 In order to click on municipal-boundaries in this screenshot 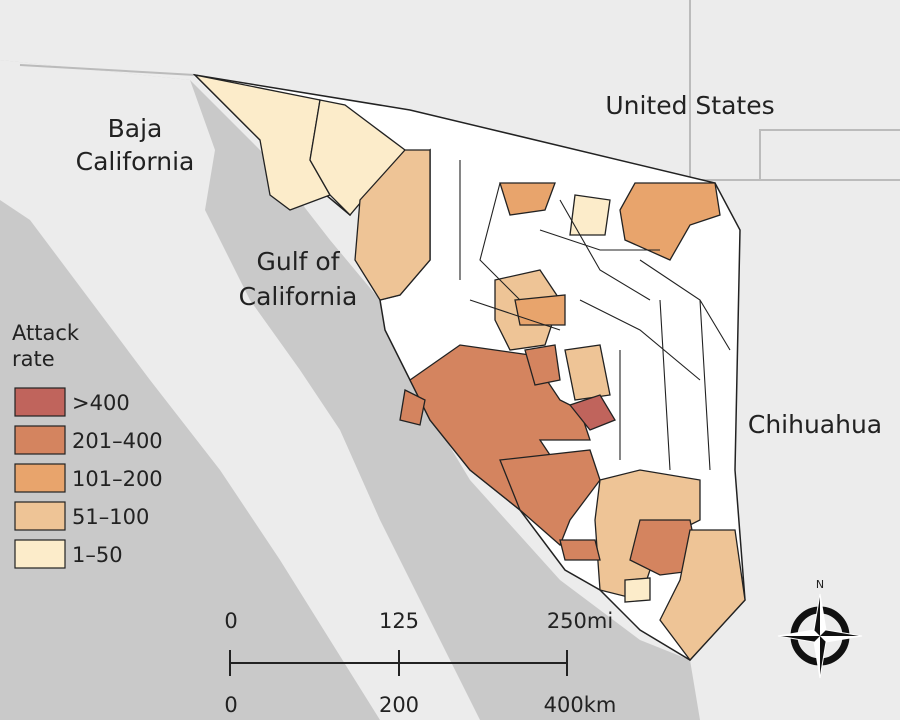, I will do `click(595, 315)`.